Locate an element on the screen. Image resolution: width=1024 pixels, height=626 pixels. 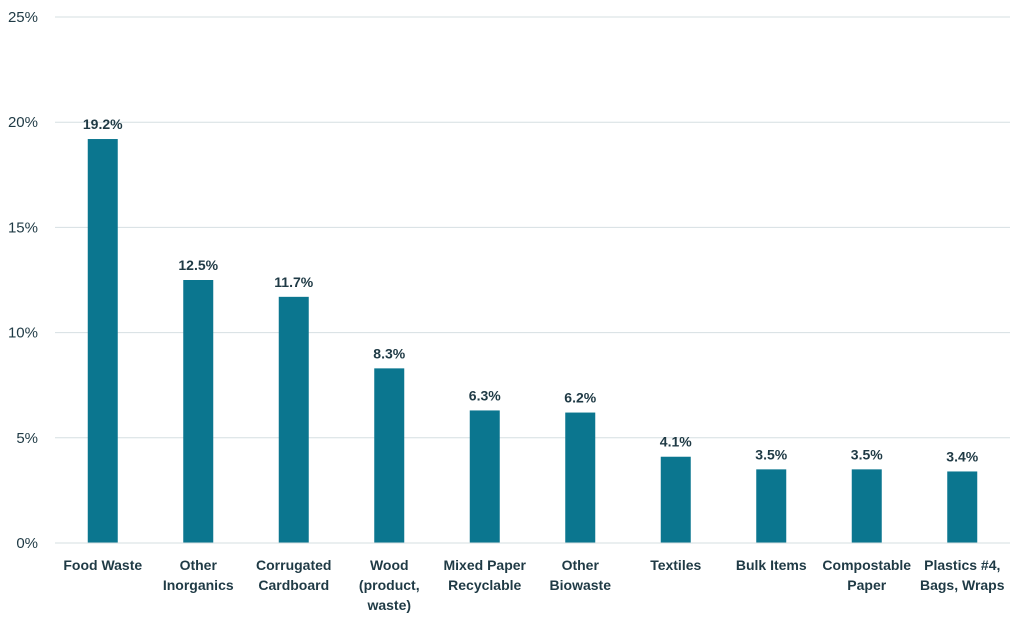
x-category-label: Wood is located at coordinates (389, 565).